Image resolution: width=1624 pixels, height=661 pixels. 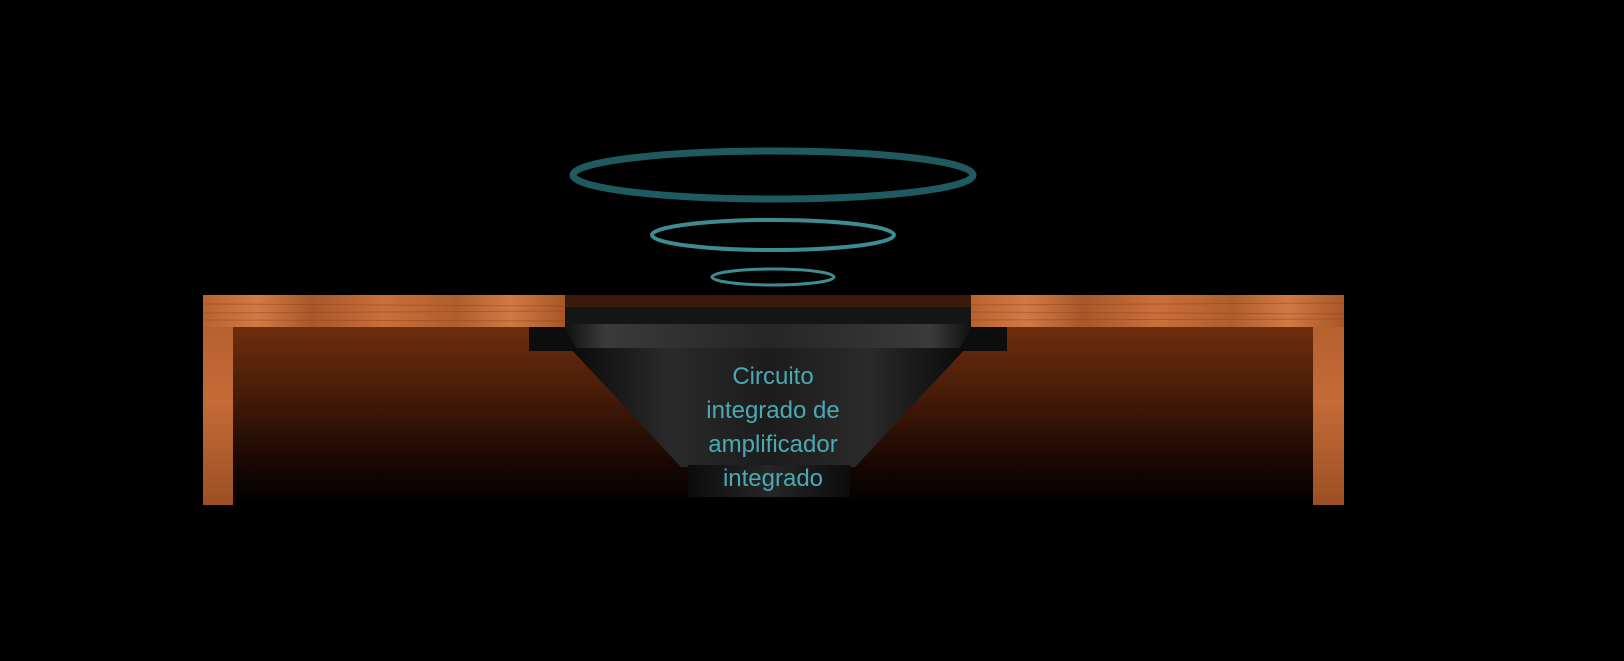 I want to click on sound-wave-outer, so click(x=773, y=175).